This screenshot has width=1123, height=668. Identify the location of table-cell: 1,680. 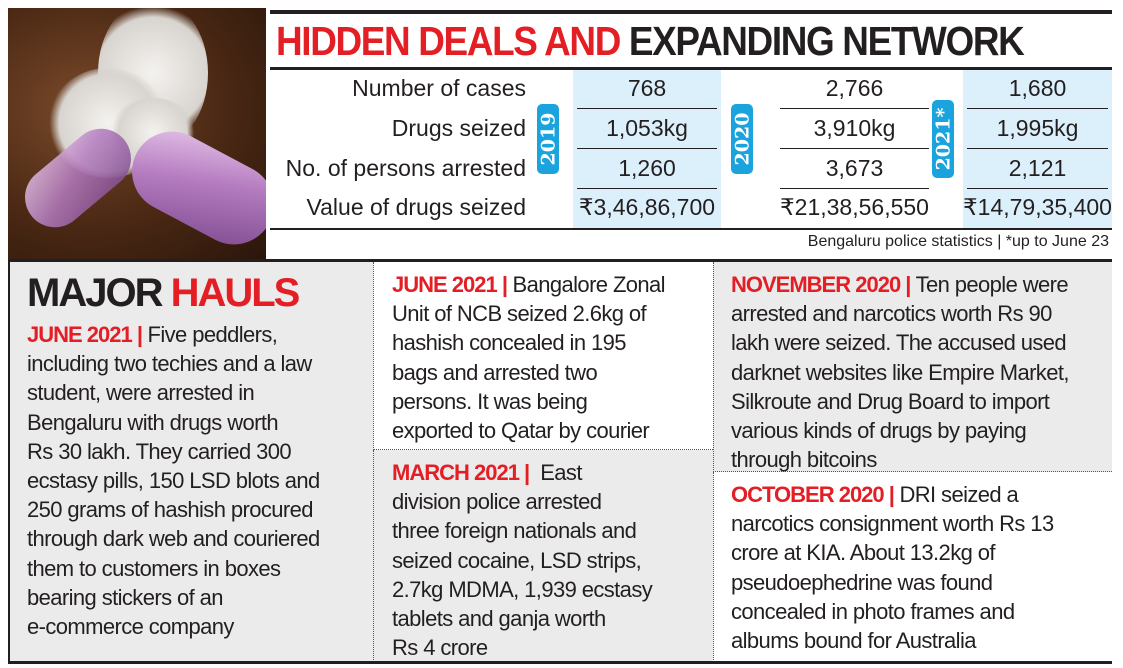
(1037, 88).